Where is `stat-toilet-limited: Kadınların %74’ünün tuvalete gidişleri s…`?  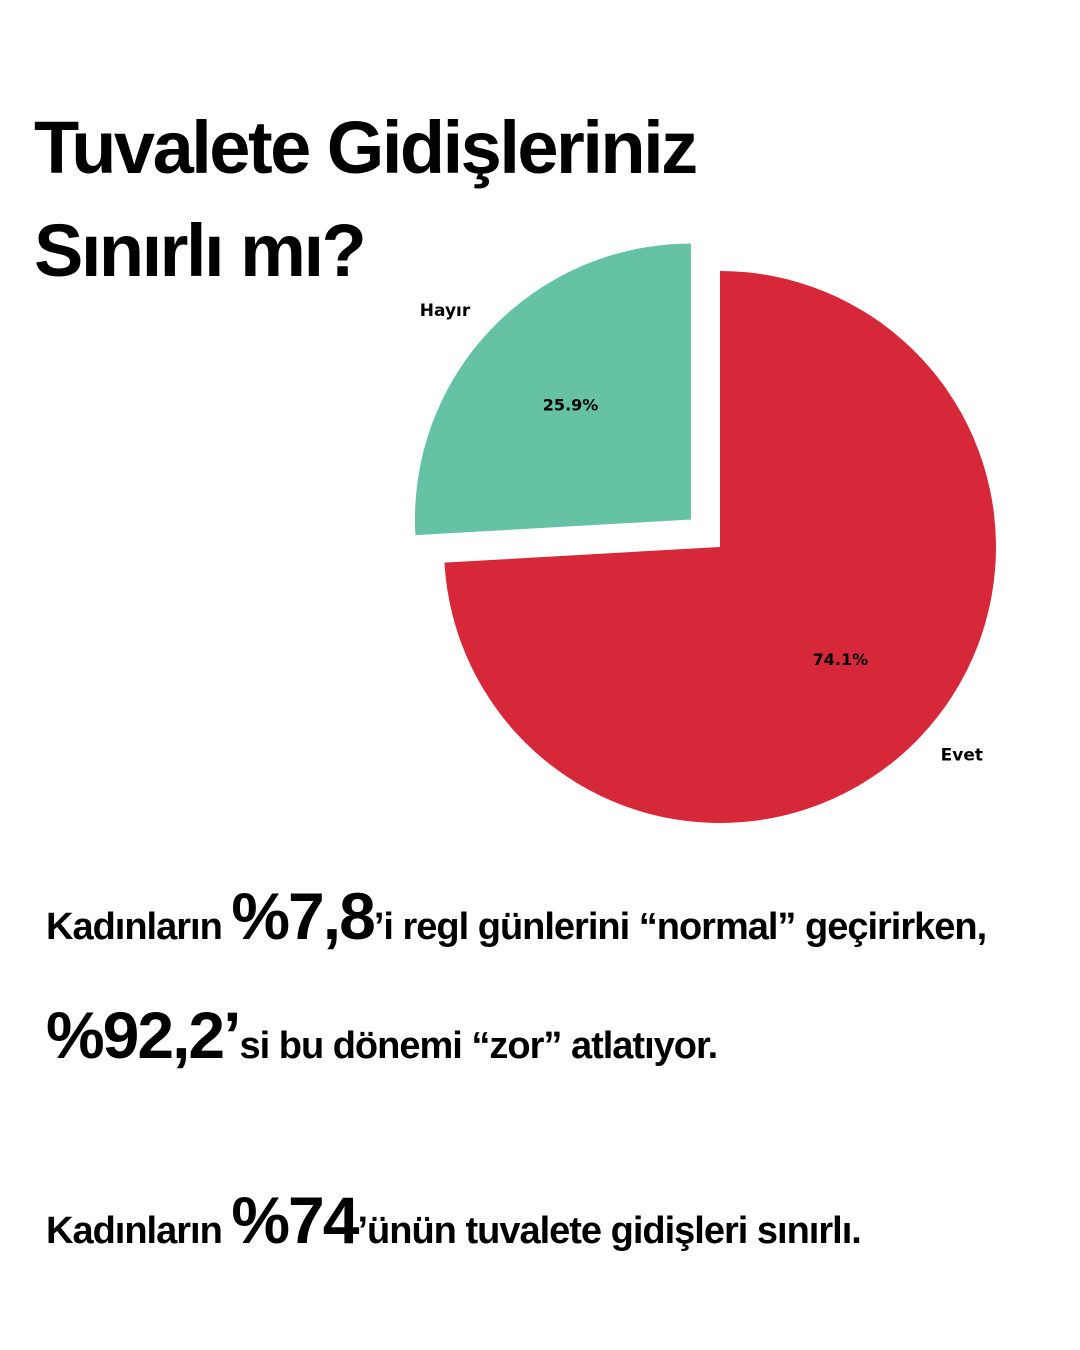
stat-toilet-limited: Kadınların %74’ünün tuvalete gidişleri s… is located at coordinates (546, 1225).